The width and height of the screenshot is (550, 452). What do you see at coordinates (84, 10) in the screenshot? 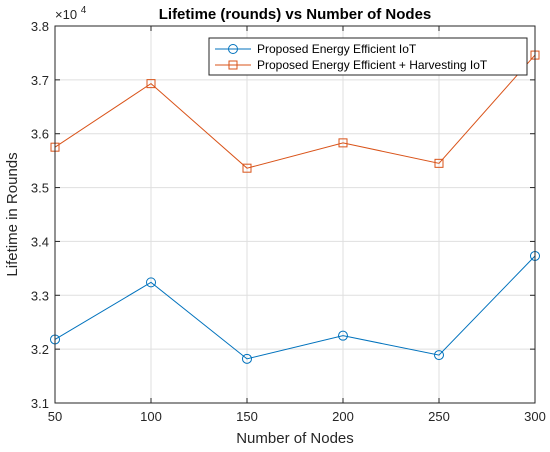
I see `y-exponent-power: 4` at bounding box center [84, 10].